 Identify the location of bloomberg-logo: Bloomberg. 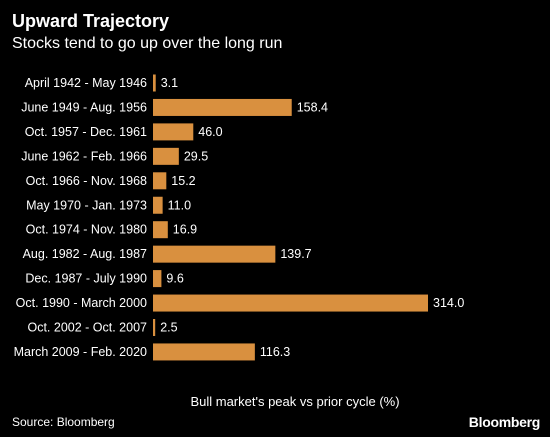
(504, 422).